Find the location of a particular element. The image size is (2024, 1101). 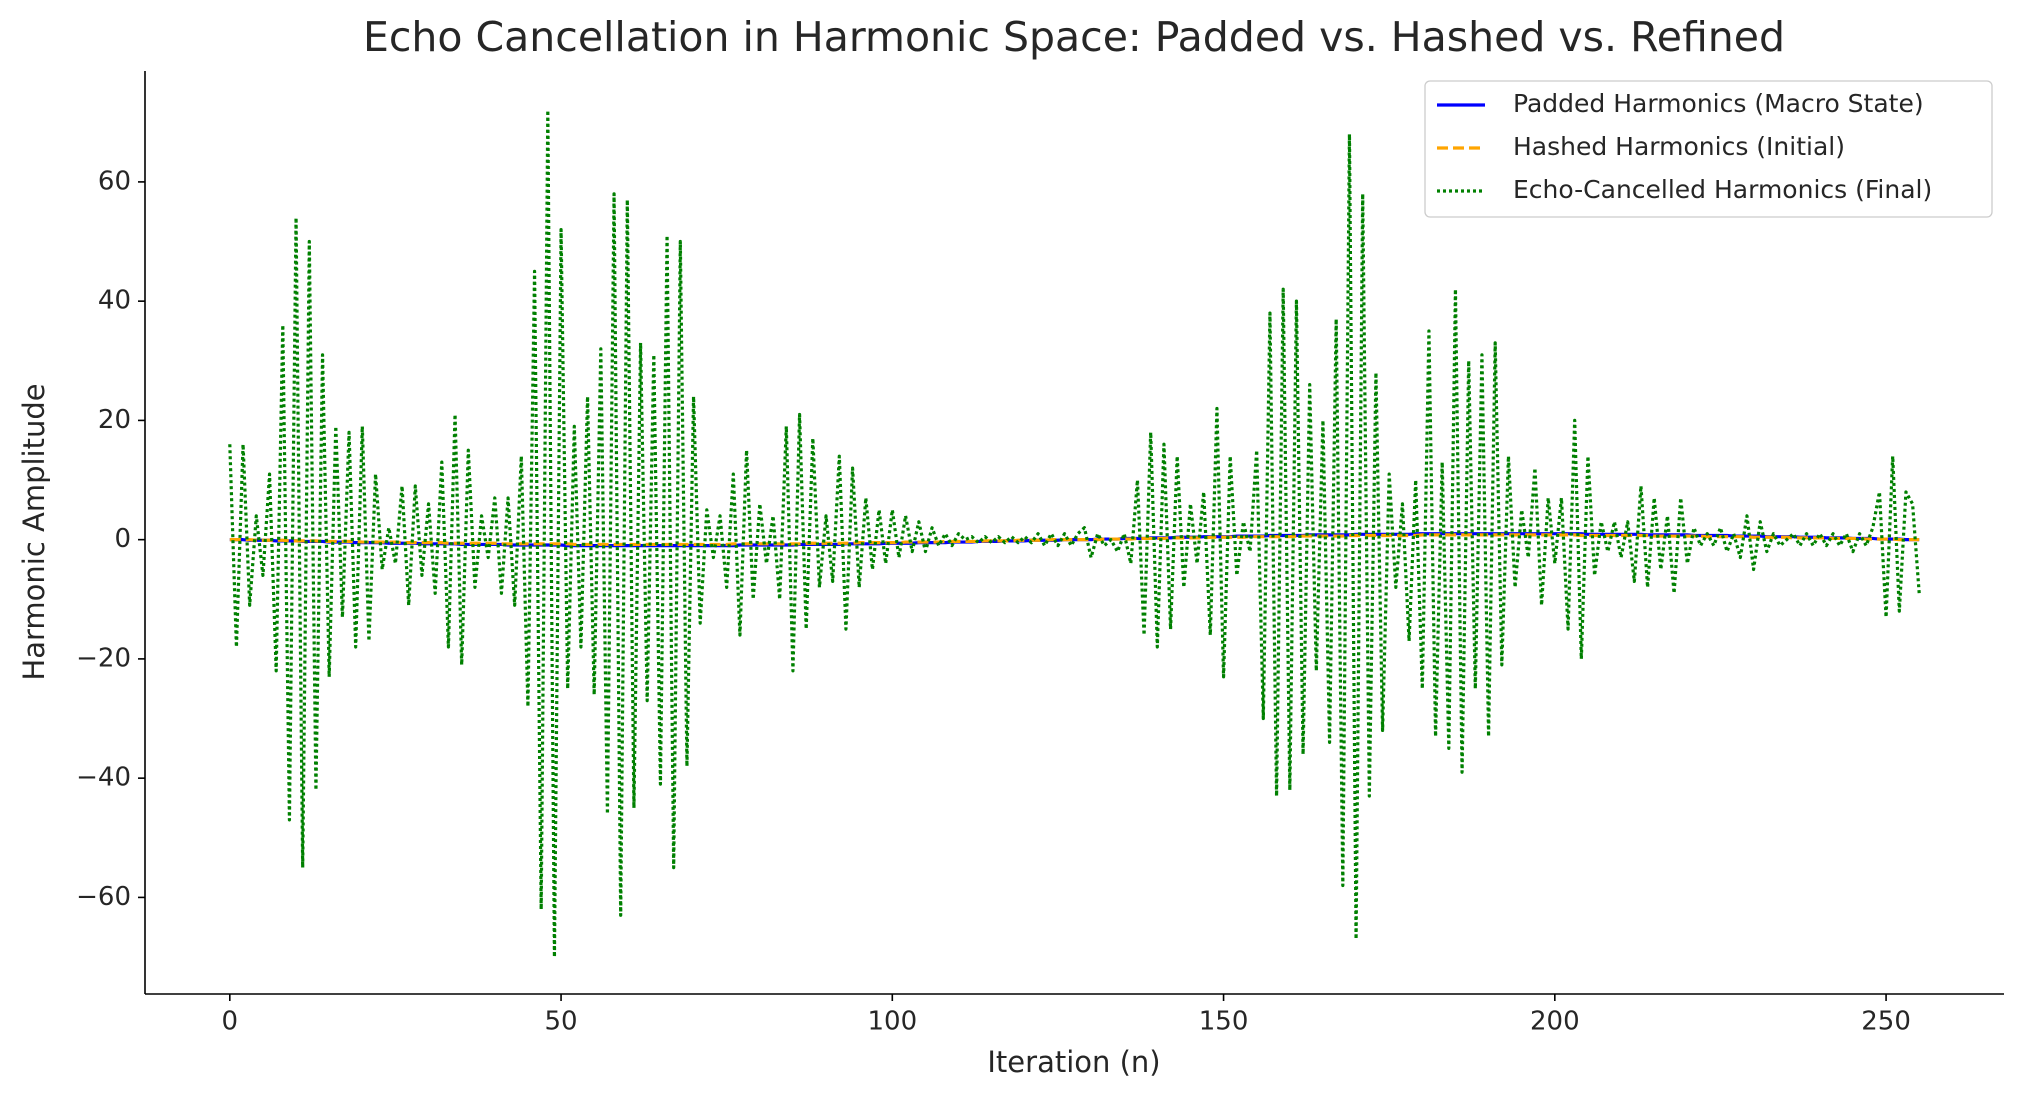

x-tick-label: 150 is located at coordinates (1224, 1022).